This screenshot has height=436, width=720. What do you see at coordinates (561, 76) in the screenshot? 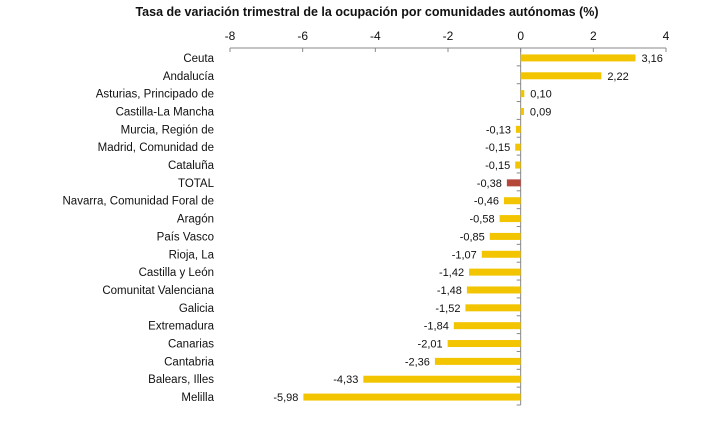
I see `bar-andaluc-a` at bounding box center [561, 76].